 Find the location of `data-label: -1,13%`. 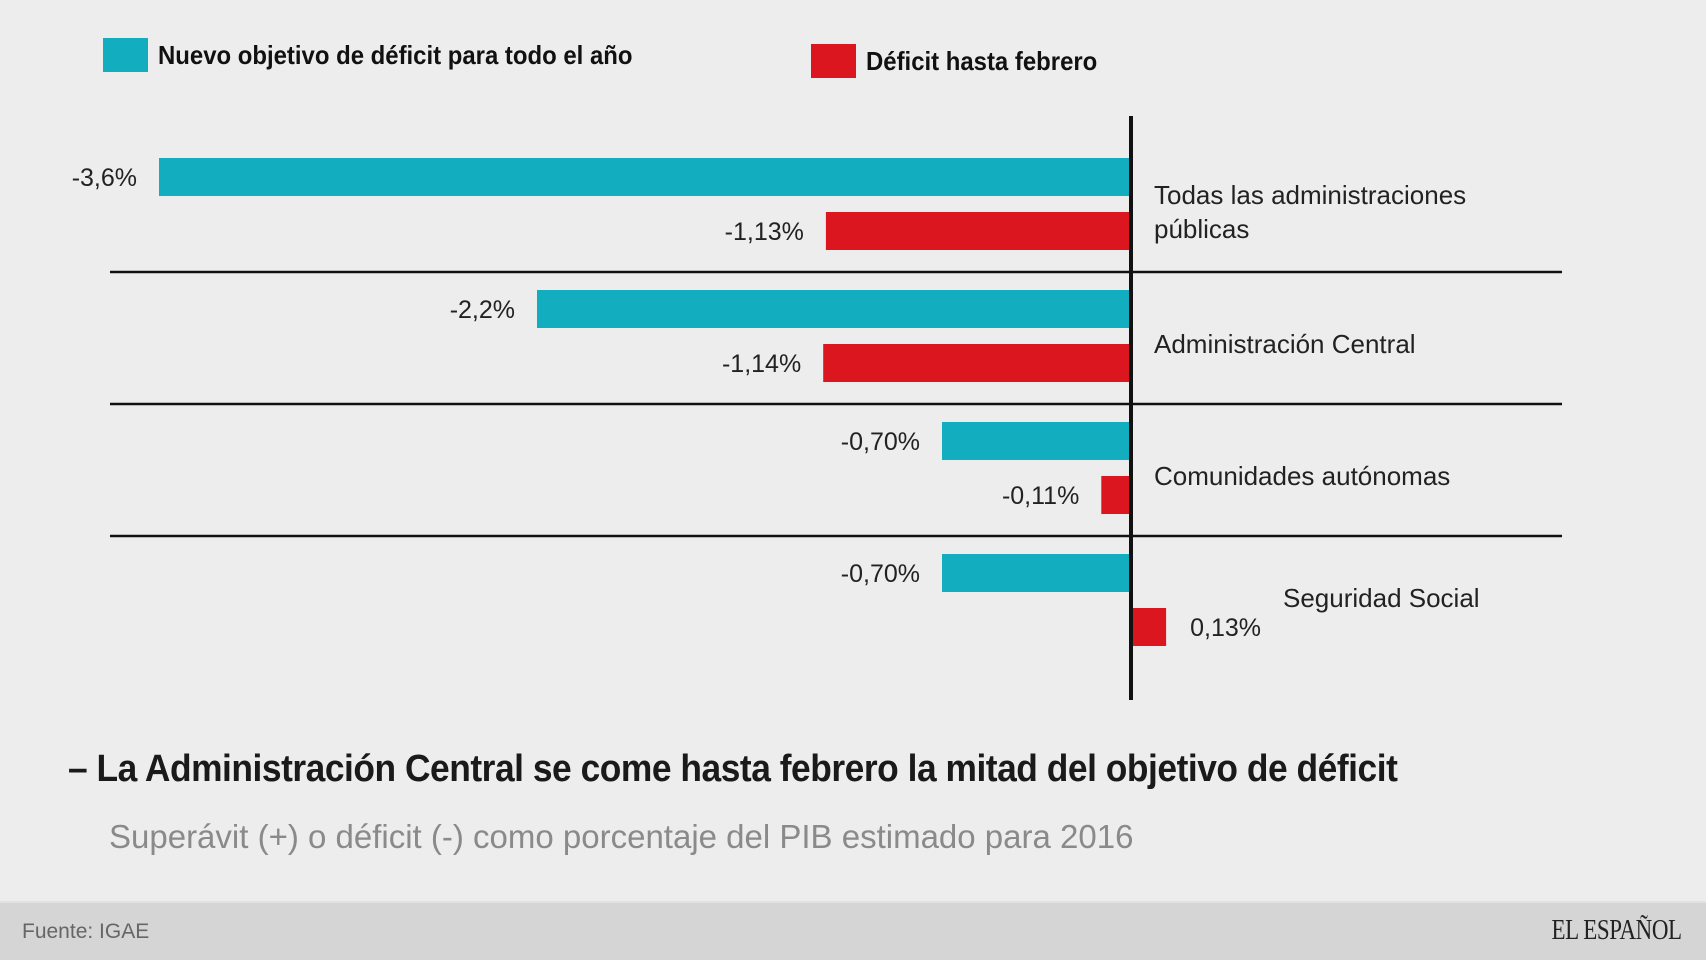

data-label: -1,13% is located at coordinates (764, 232).